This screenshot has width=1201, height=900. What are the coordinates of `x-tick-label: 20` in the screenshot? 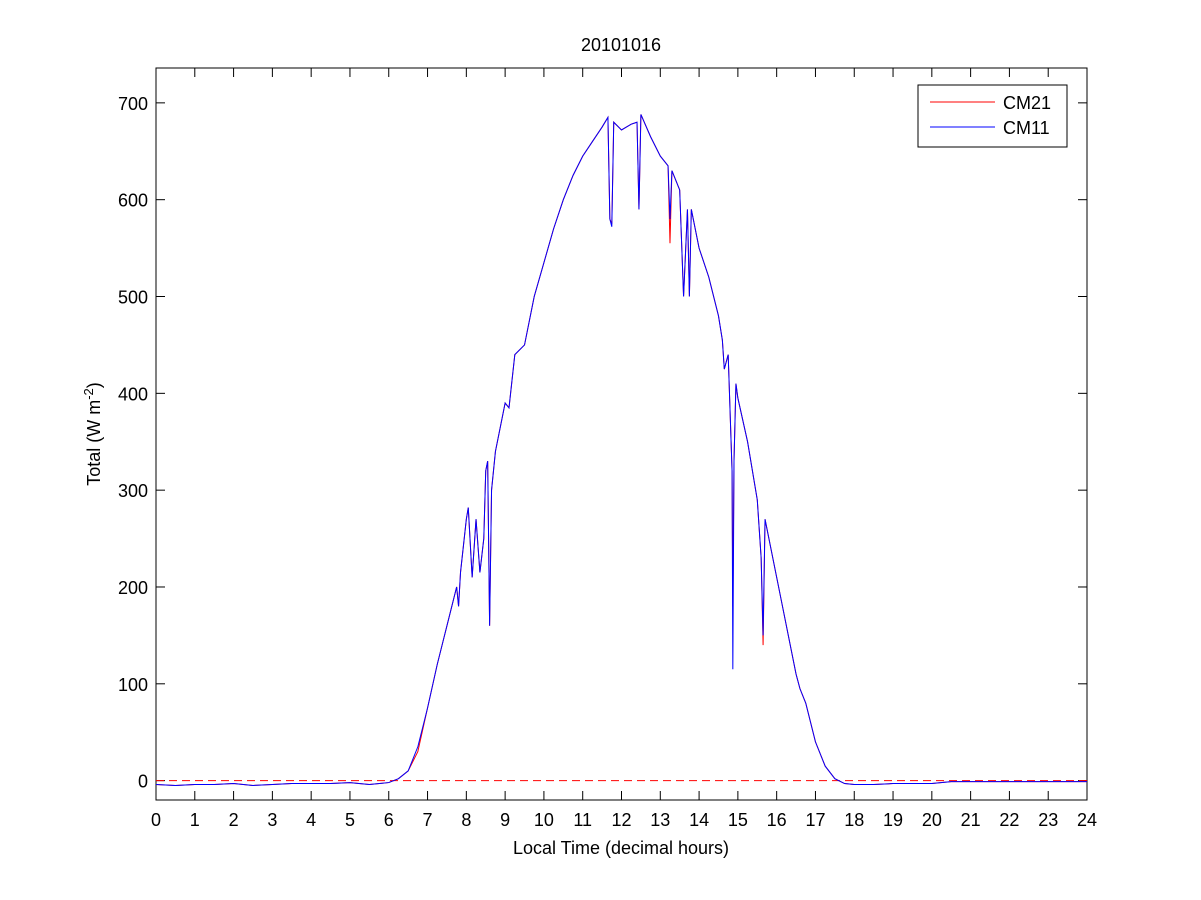 It's located at (932, 820).